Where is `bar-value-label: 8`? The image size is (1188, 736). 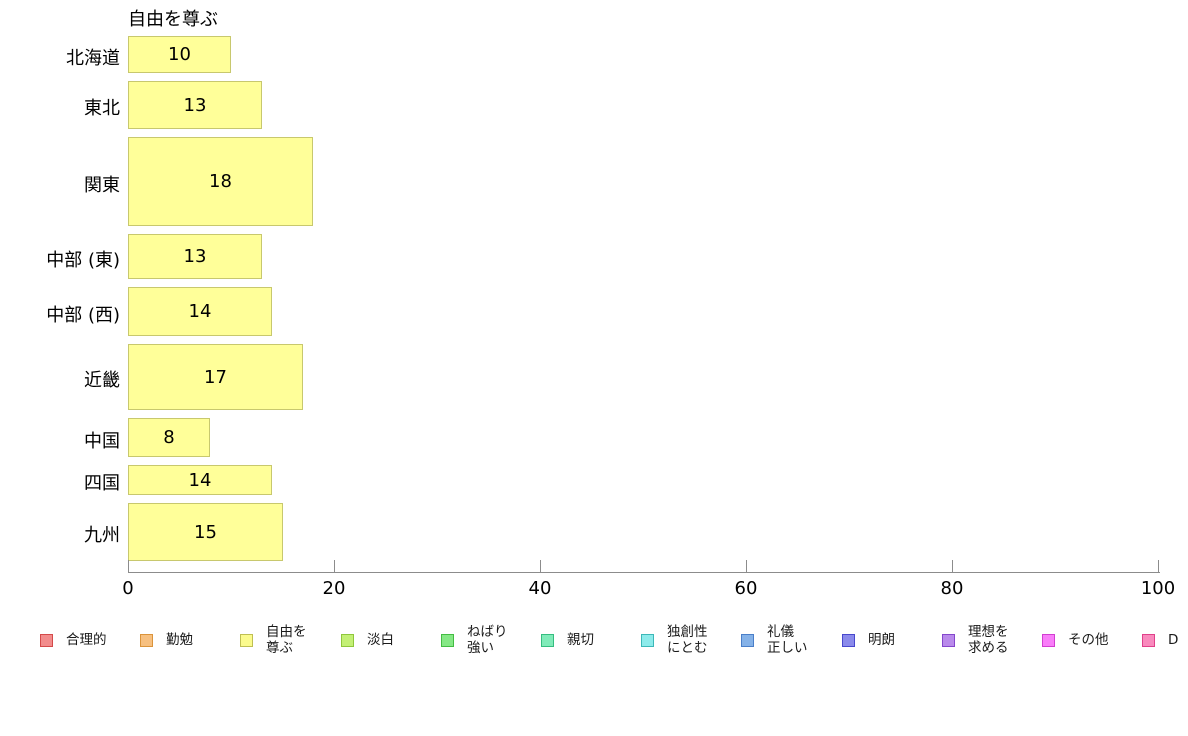 bar-value-label: 8 is located at coordinates (169, 437).